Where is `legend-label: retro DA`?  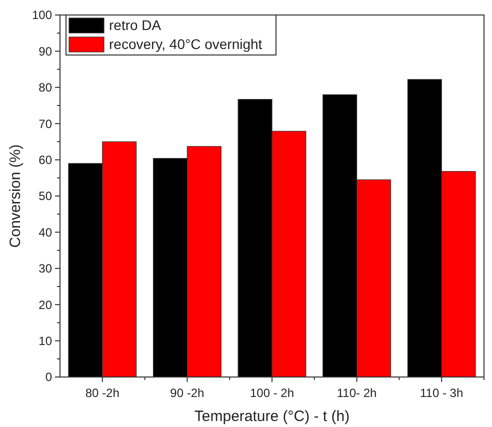 legend-label: retro DA is located at coordinates (135, 25).